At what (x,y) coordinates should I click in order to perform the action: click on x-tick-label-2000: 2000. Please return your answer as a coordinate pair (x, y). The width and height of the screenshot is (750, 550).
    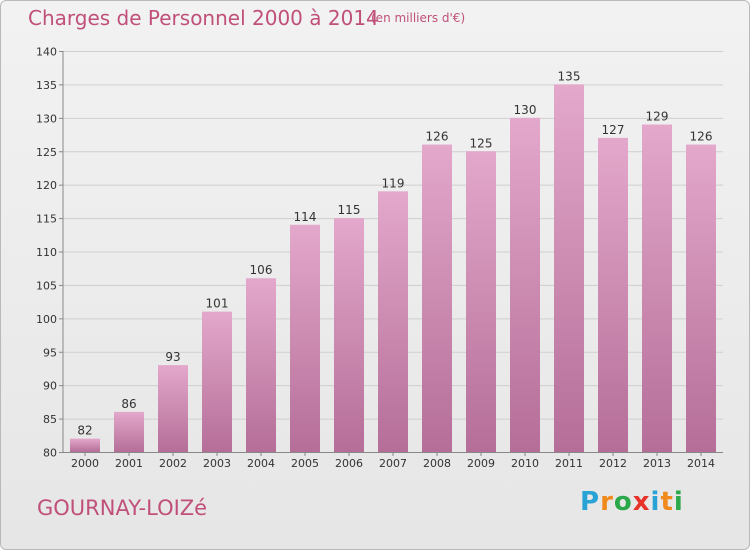
    Looking at the image, I should click on (85, 463).